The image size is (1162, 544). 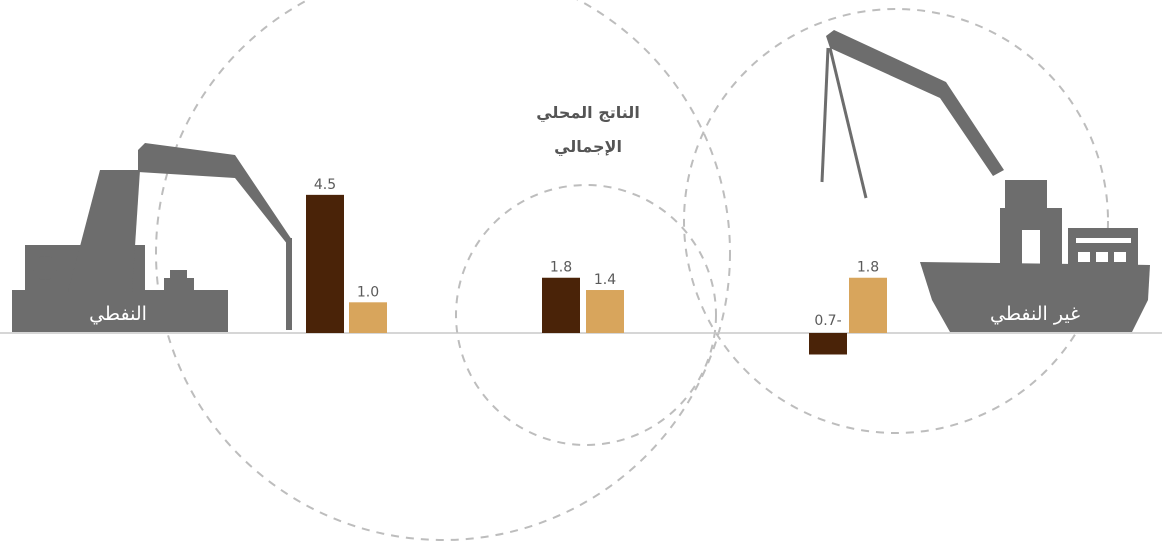 I want to click on gdp-title-line-2: الإجمالي, so click(x=588, y=147).